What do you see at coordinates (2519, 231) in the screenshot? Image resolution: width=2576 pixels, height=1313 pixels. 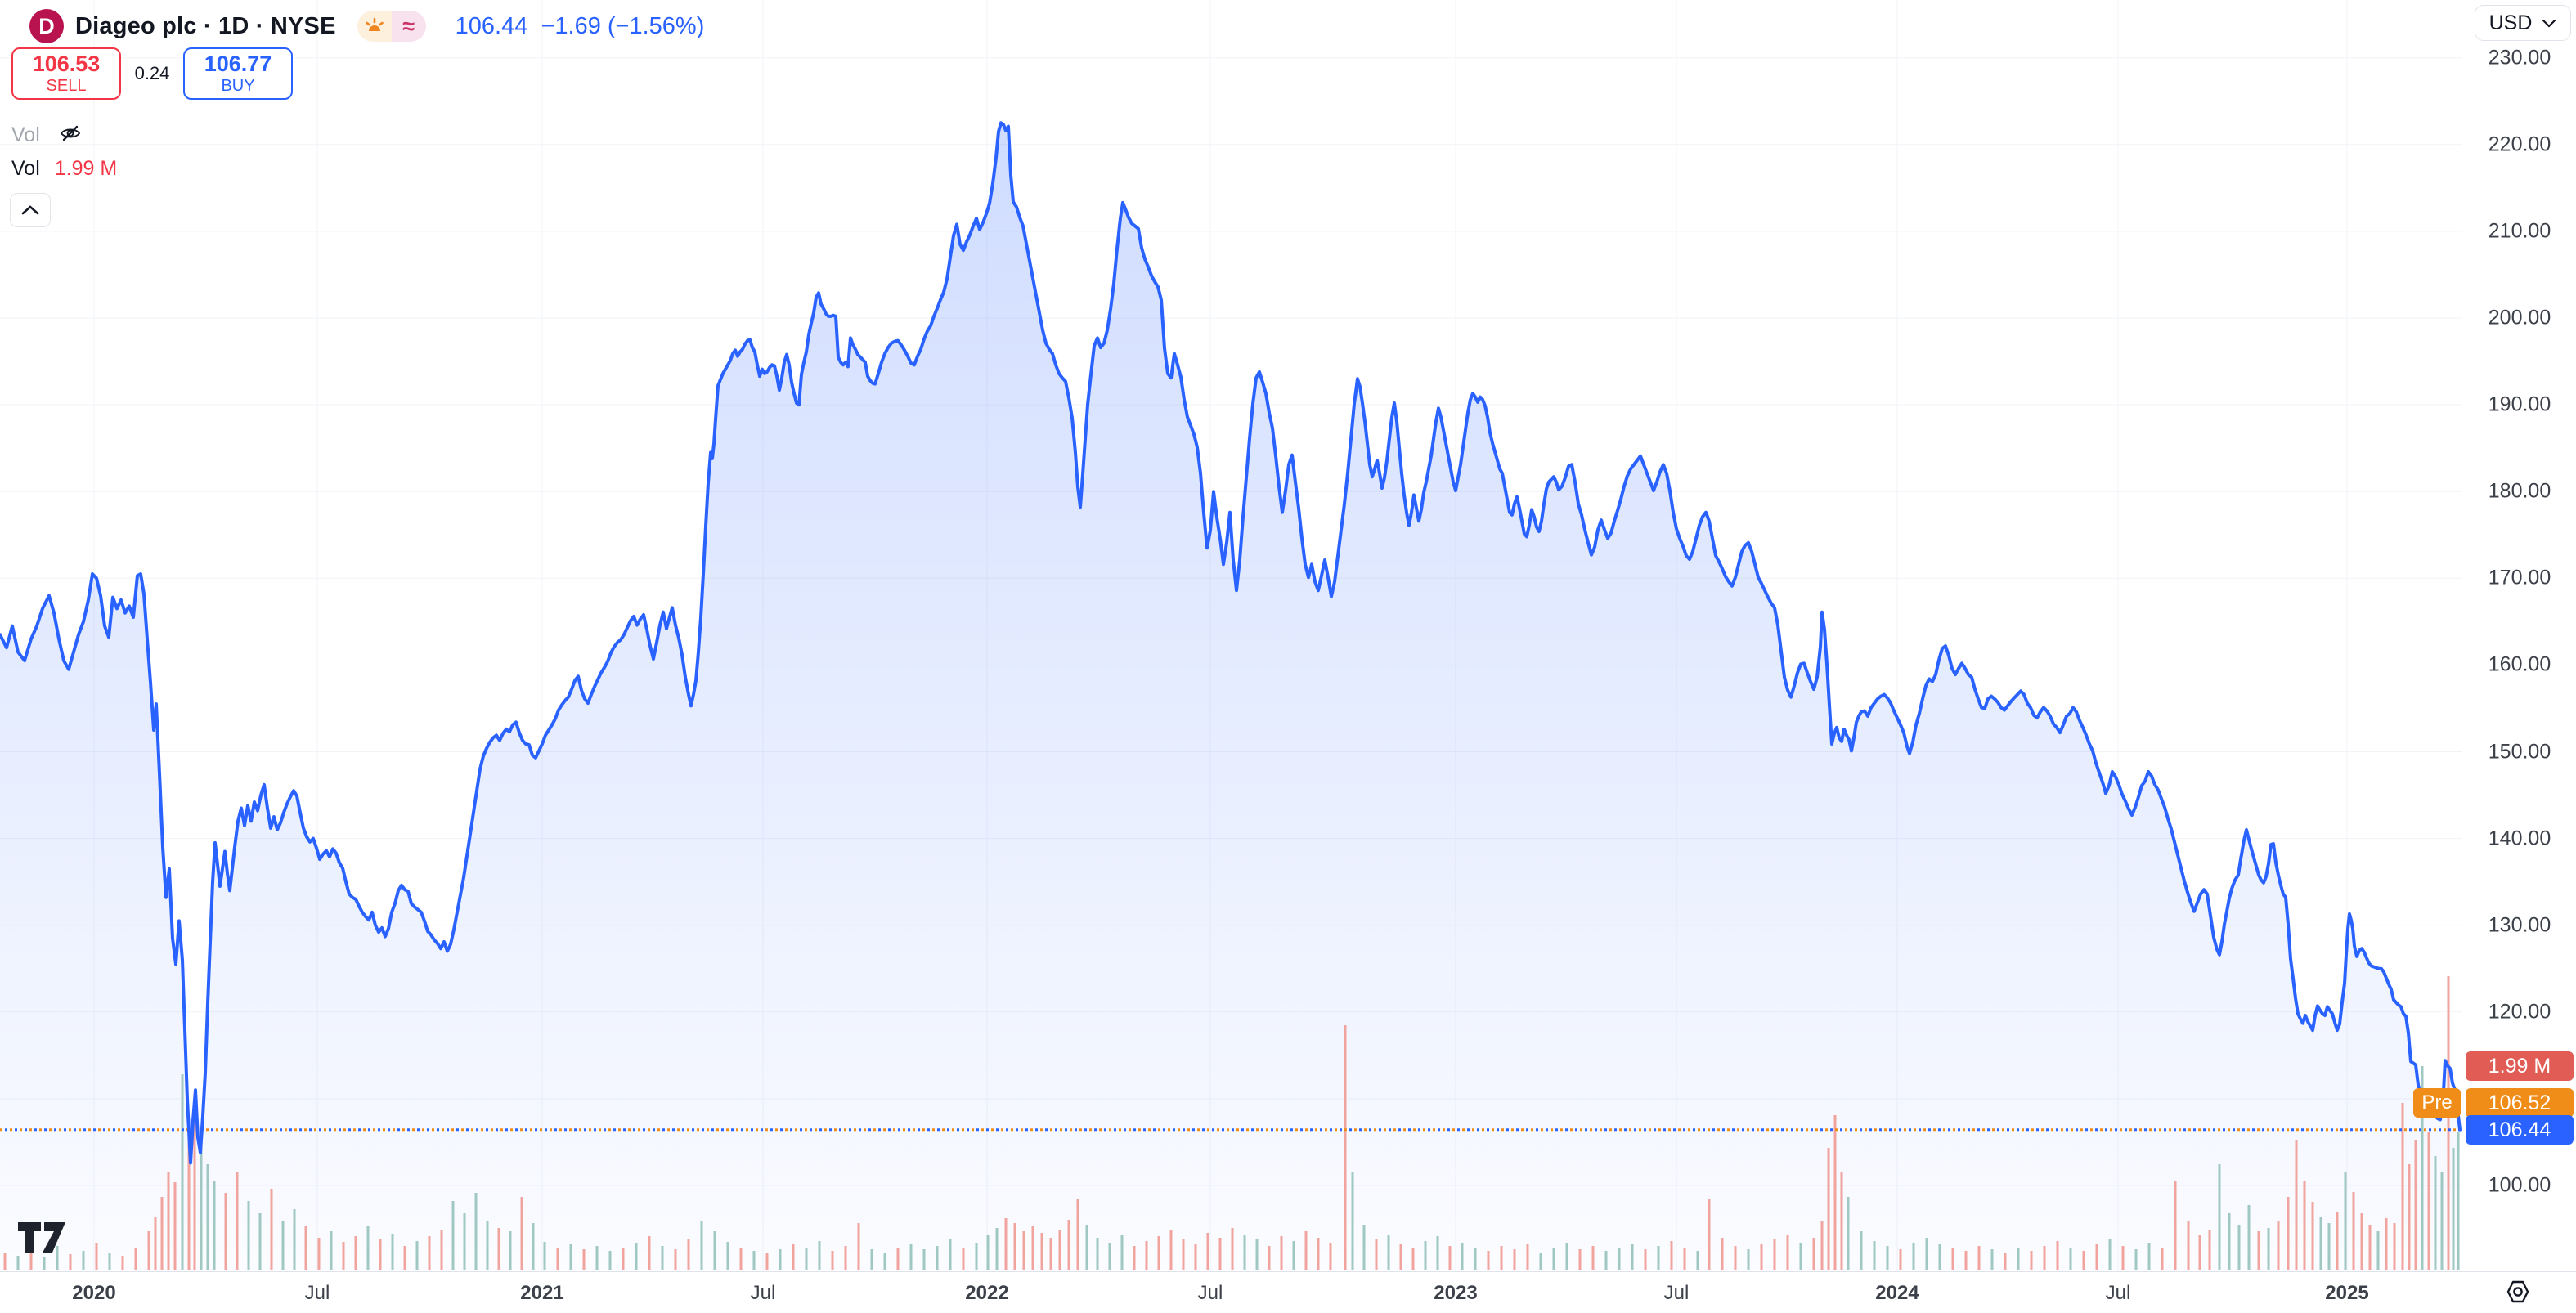 I see `price-axis-label: 210.00` at bounding box center [2519, 231].